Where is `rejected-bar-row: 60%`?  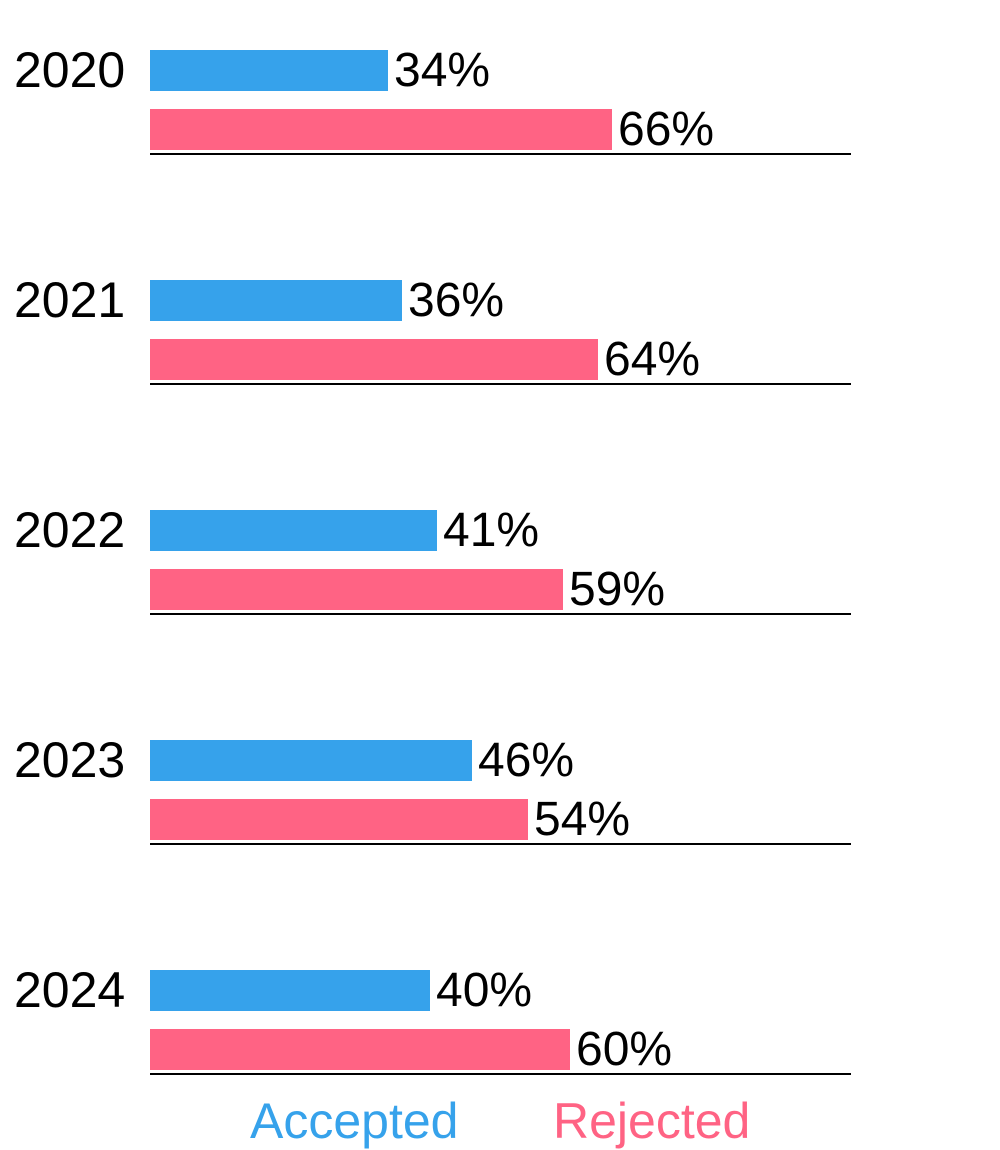 rejected-bar-row: 60% is located at coordinates (411, 1049).